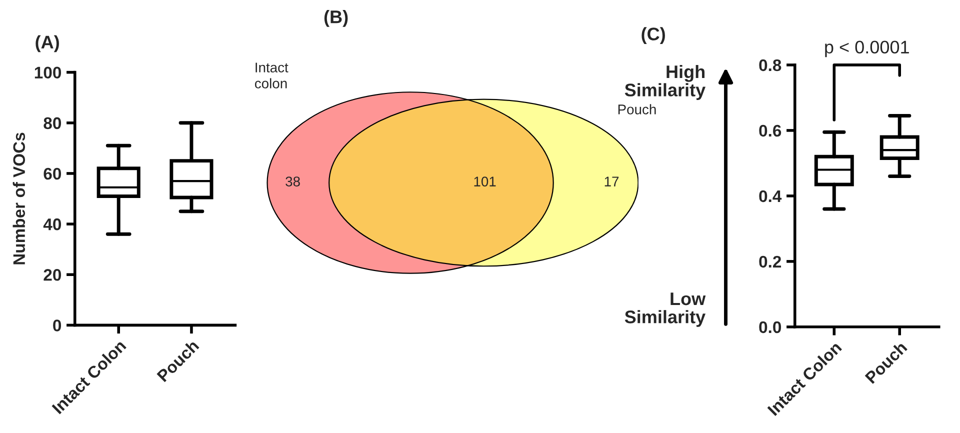 This screenshot has width=960, height=433. What do you see at coordinates (53, 174) in the screenshot?
I see `y-tick-label: 60` at bounding box center [53, 174].